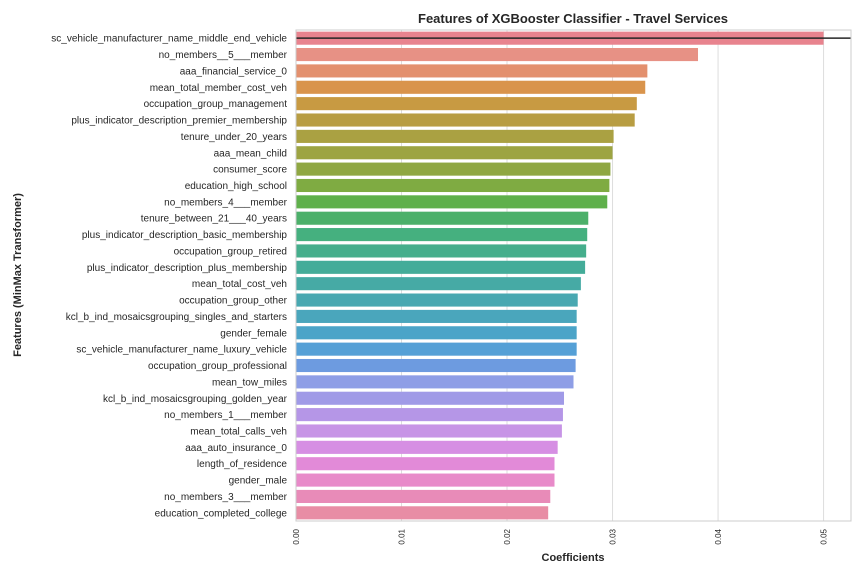  What do you see at coordinates (226, 415) in the screenshot?
I see `category-label: no_members_1___member` at bounding box center [226, 415].